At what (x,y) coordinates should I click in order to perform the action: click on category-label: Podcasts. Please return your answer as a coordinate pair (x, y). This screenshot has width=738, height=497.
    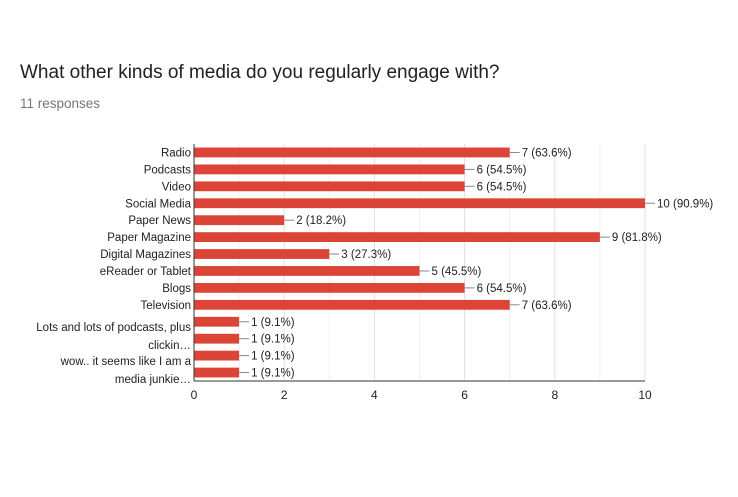
    Looking at the image, I should click on (168, 170).